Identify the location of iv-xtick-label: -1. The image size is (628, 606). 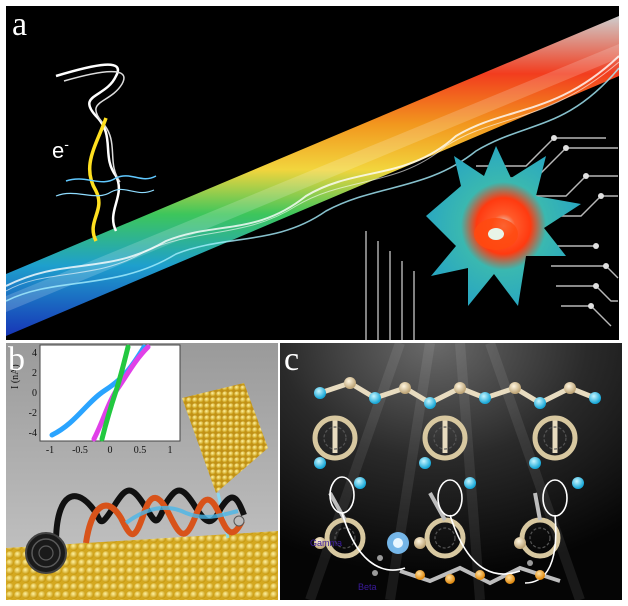
(50, 450).